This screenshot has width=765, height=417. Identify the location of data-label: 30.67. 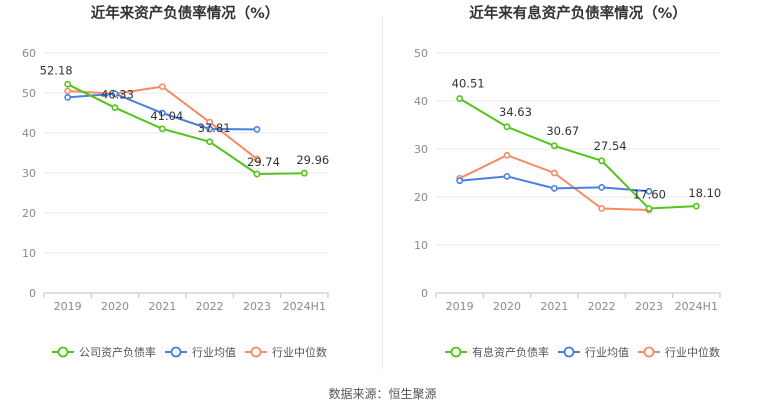
(562, 131).